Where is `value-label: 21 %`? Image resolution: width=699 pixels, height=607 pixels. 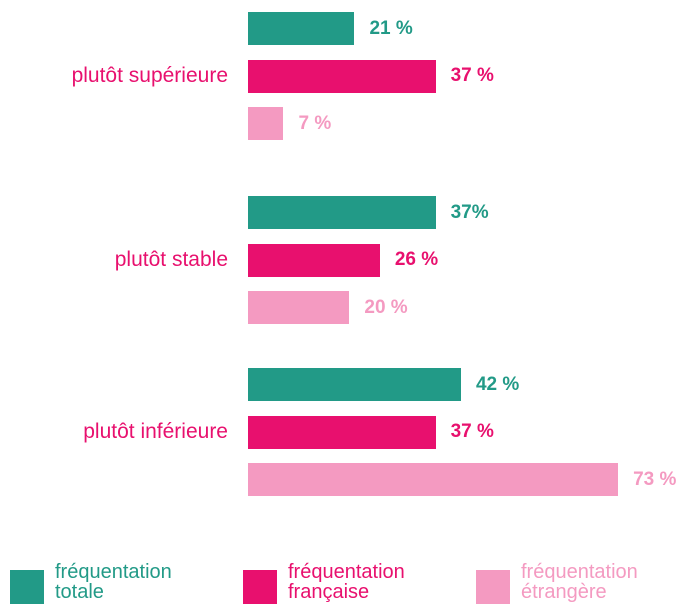
value-label: 21 % is located at coordinates (391, 28).